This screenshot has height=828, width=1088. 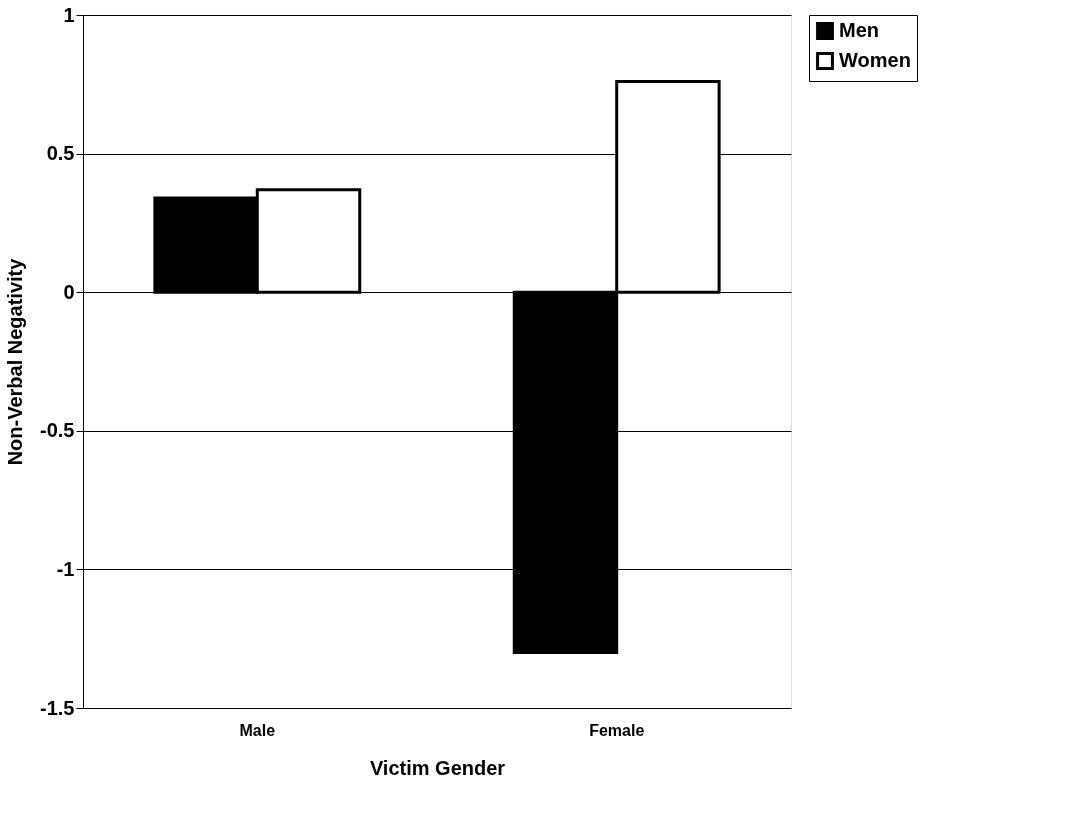 I want to click on y-tick-label: -0.5, so click(x=57, y=430).